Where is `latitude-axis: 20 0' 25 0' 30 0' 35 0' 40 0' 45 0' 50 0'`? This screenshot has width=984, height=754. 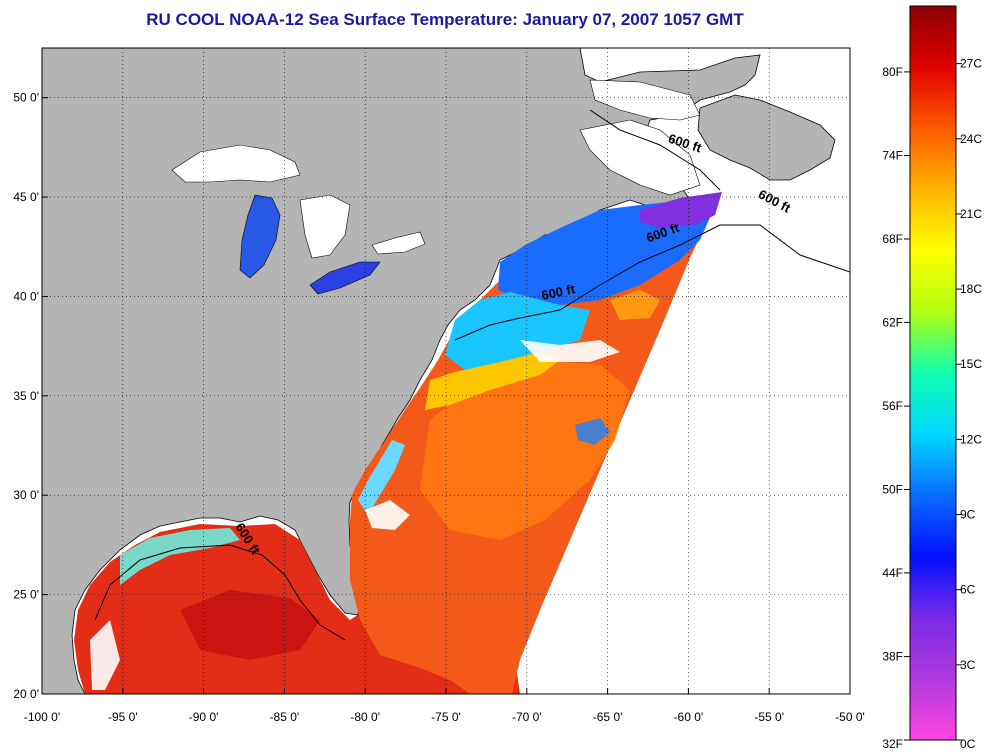
latitude-axis: 20 0' 25 0' 30 0' 35 0' 40 0' 45 0' 50 0' is located at coordinates (30, 396).